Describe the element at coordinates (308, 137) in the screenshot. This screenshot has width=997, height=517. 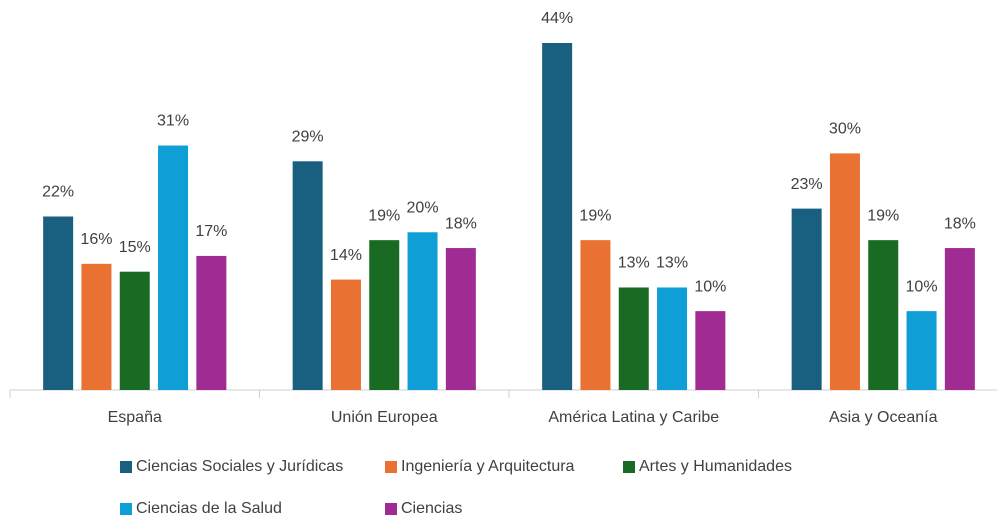
I see `value-label: 29%` at that location.